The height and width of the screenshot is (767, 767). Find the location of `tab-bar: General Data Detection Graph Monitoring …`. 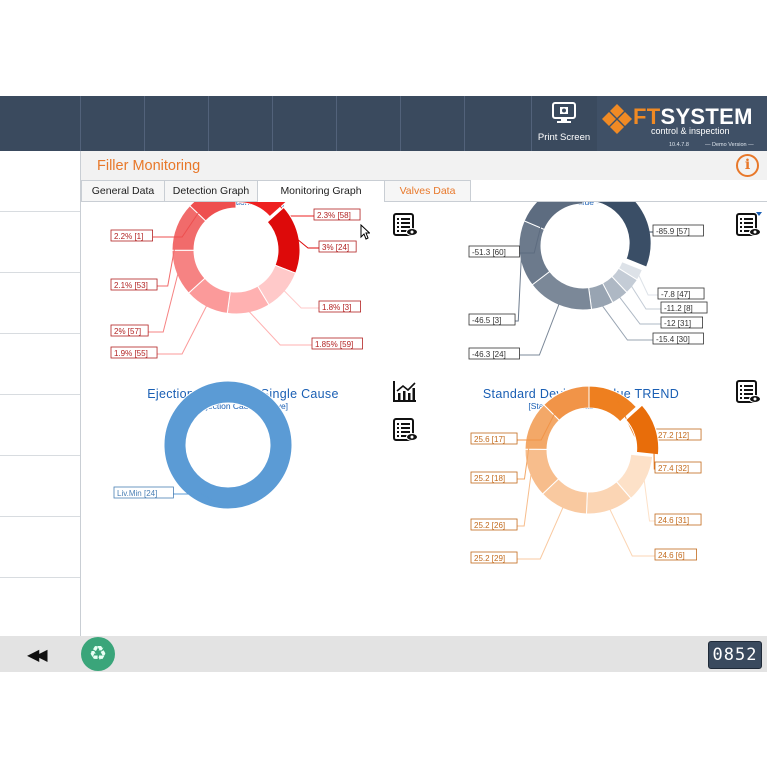

tab-bar: General Data Detection Graph Monitoring … is located at coordinates (424, 191).